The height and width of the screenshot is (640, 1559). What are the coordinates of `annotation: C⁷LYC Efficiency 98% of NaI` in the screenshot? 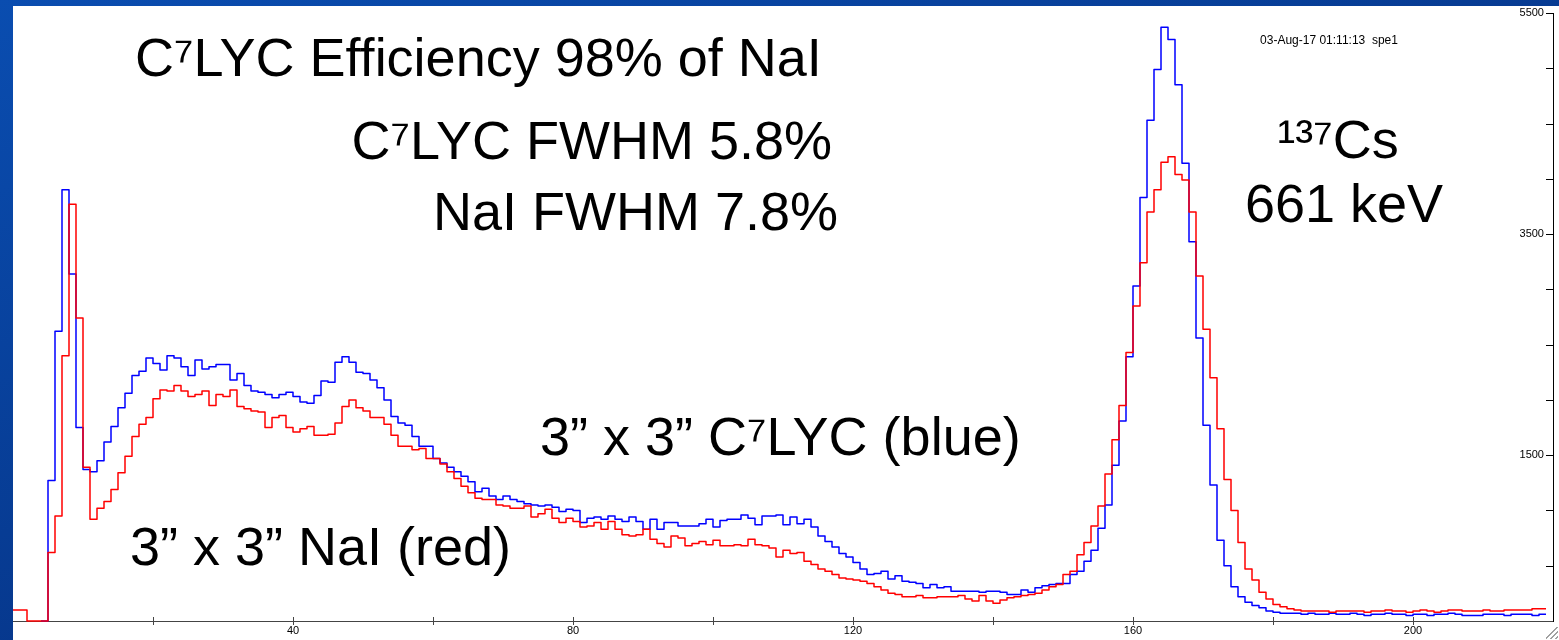 It's located at (478, 57).